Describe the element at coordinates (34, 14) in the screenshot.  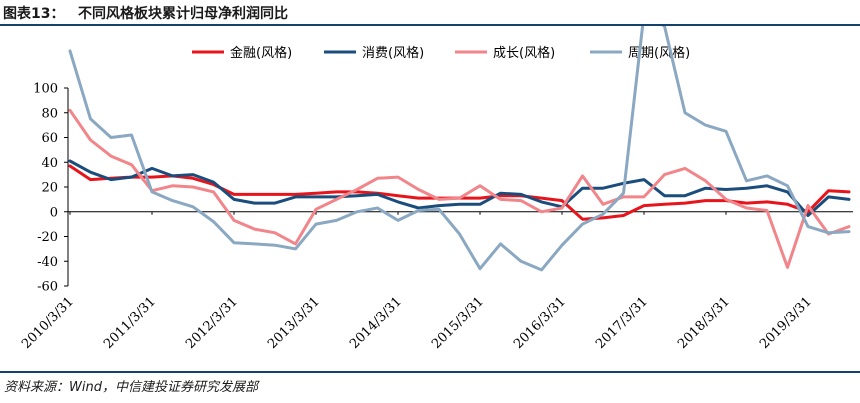
I see `figure-number: 图表13：` at that location.